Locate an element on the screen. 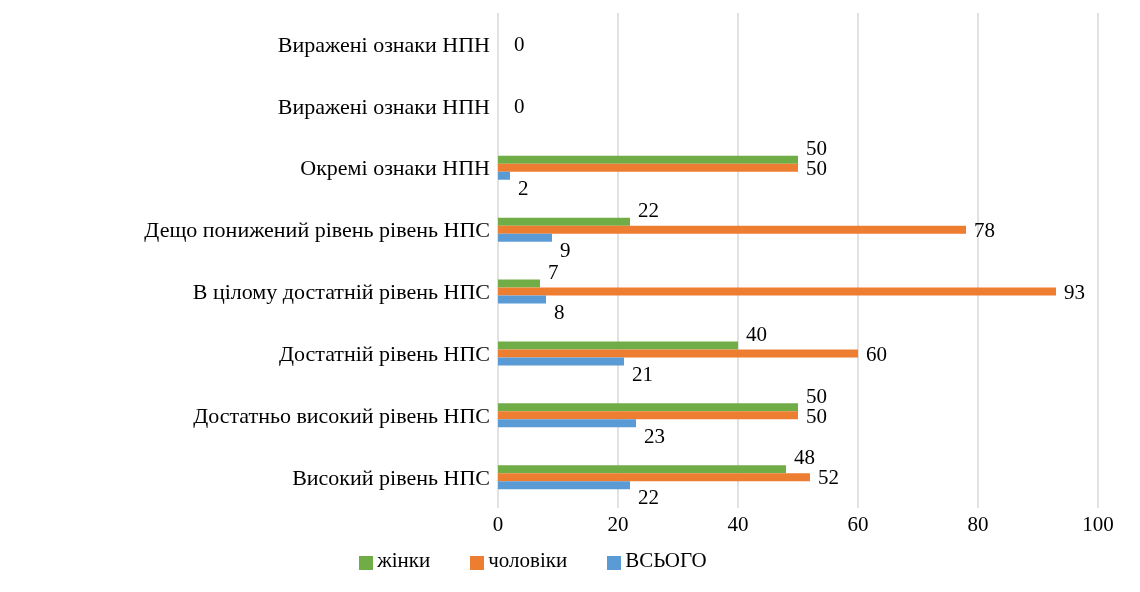  x-tick-label: 100 is located at coordinates (1098, 523).